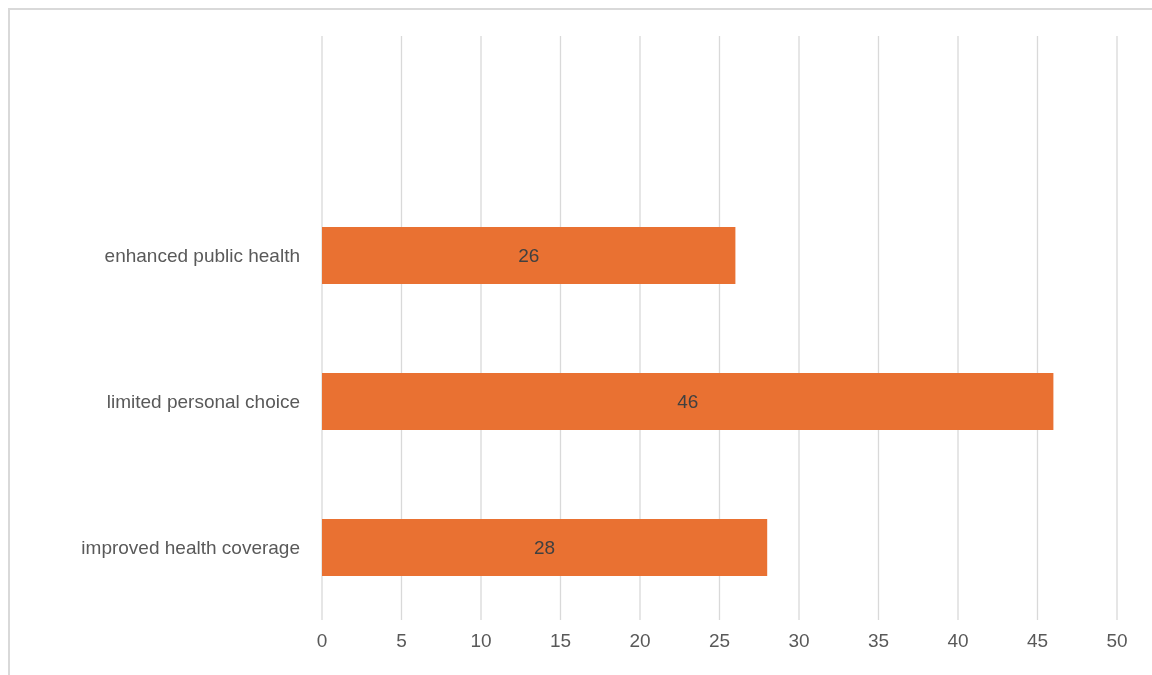  What do you see at coordinates (799, 641) in the screenshot?
I see `x-tick-label: 30` at bounding box center [799, 641].